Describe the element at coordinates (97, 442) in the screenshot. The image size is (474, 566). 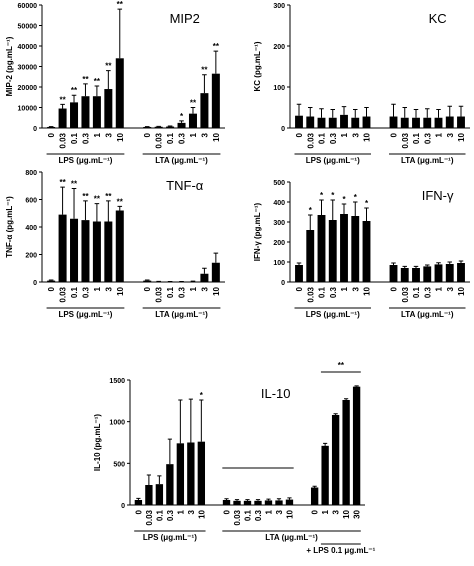
I see `y-axis-label: IL-10 (pg.mL⁻¹)` at that location.